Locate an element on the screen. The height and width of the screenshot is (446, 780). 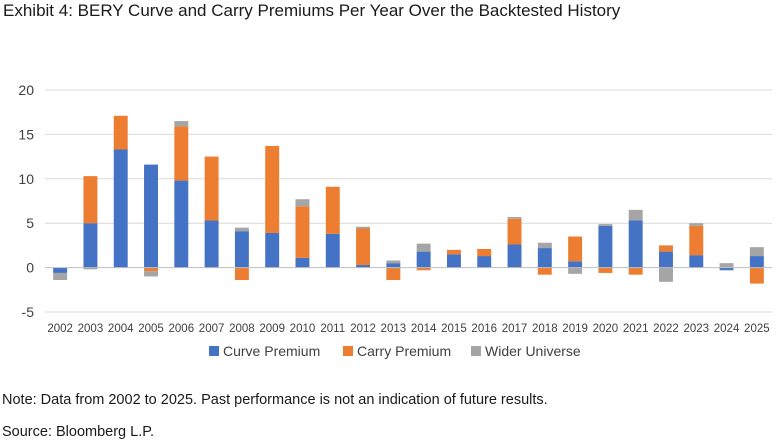
legend-label: Wider Universe is located at coordinates (533, 351).